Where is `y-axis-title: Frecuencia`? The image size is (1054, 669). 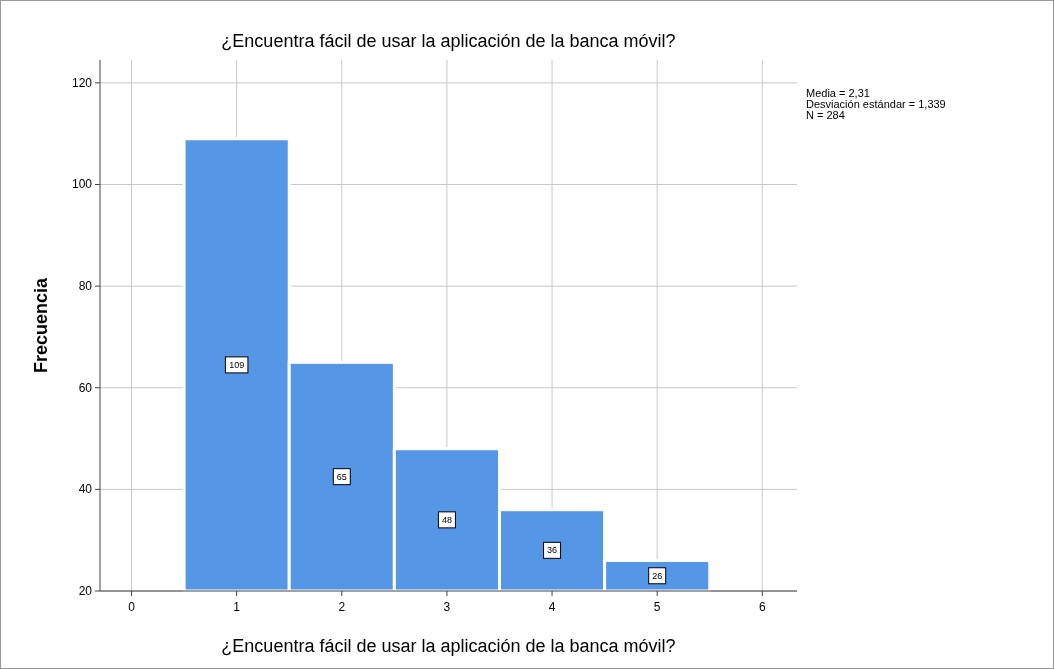
y-axis-title: Frecuencia is located at coordinates (41, 325).